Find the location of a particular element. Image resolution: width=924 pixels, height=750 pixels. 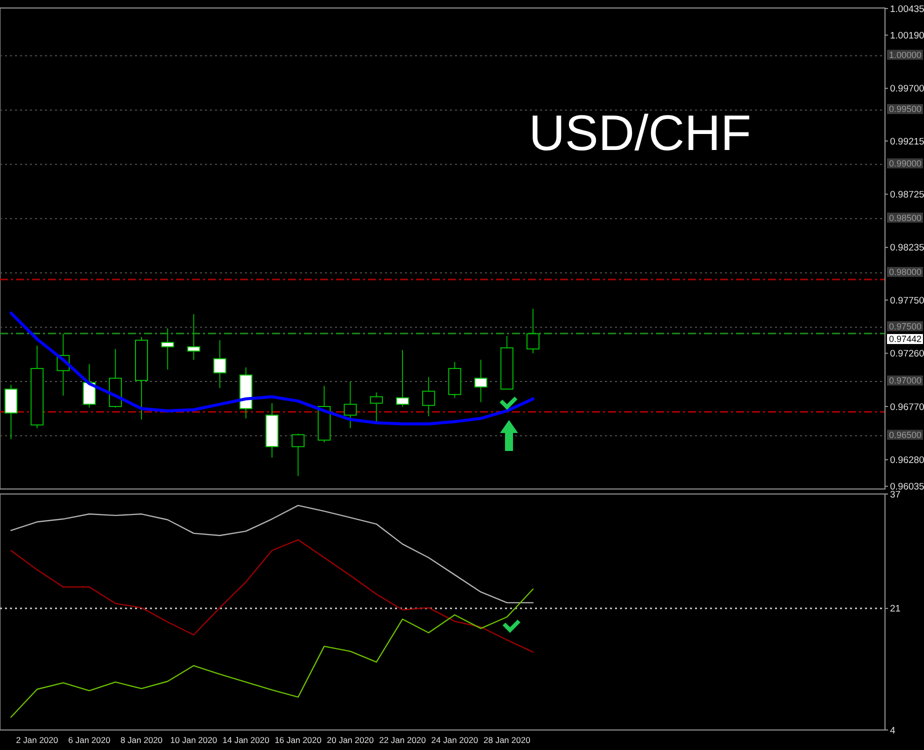

y-tick-label: 21 is located at coordinates (895, 609).